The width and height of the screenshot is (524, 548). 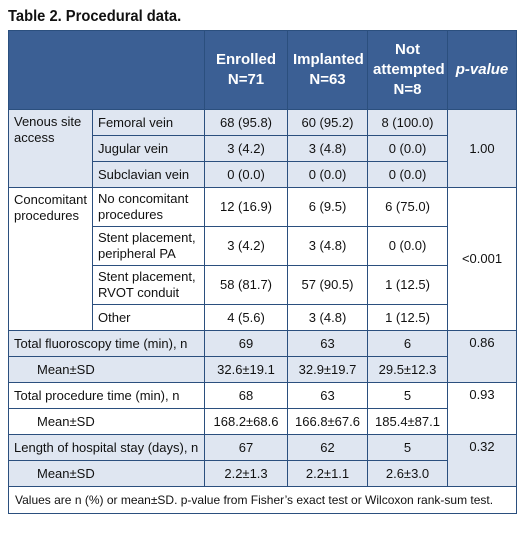 What do you see at coordinates (246, 421) in the screenshot?
I see `cell-enrolled: 168.2±68.6` at bounding box center [246, 421].